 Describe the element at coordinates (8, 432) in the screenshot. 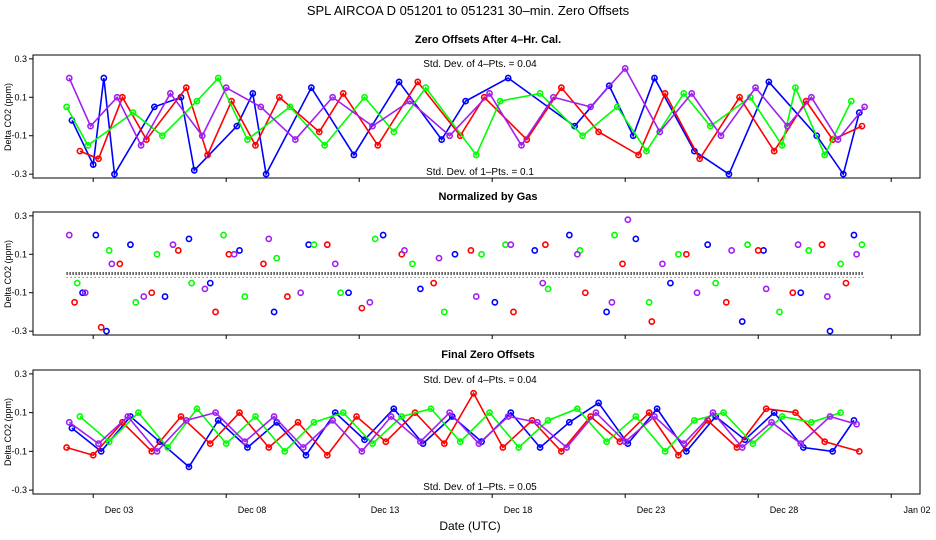

I see `panel-3-ylabel: Delta CO2 (ppm)` at that location.